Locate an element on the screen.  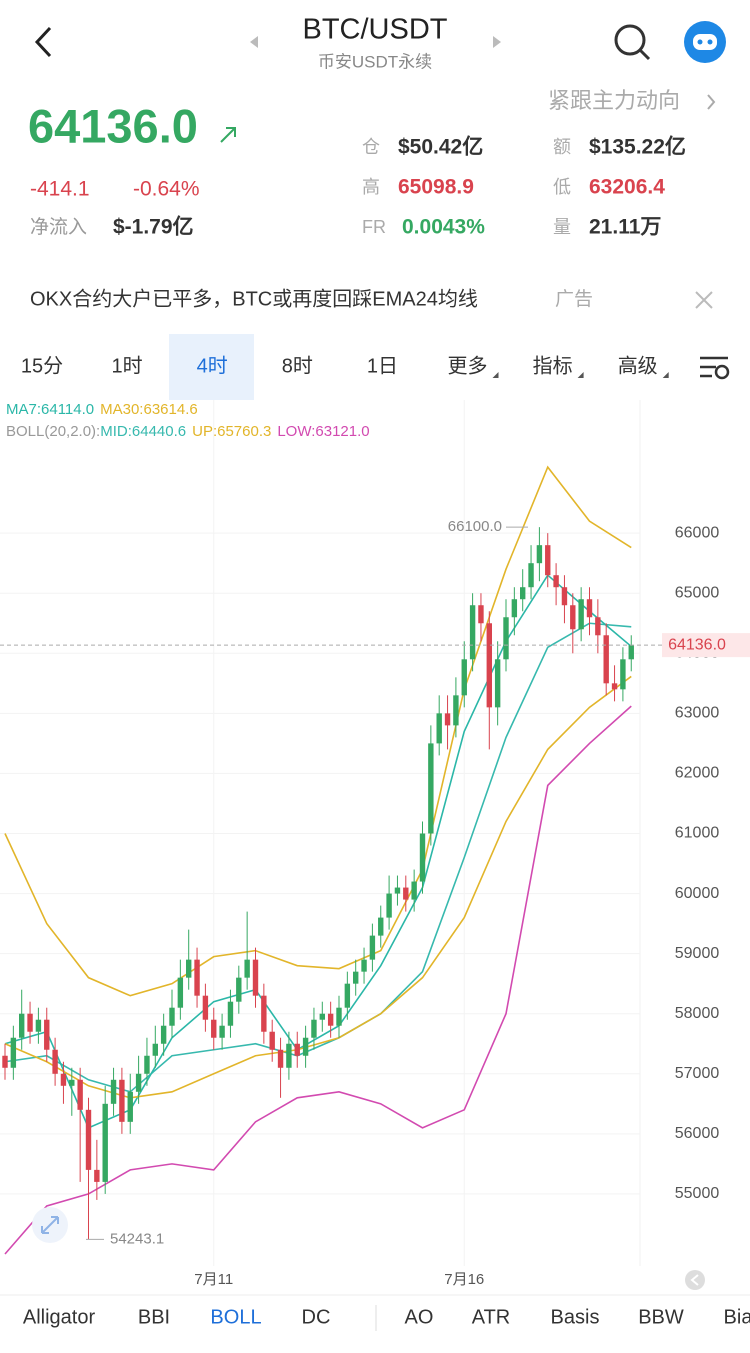
current-price-box is located at coordinates (706, 645).